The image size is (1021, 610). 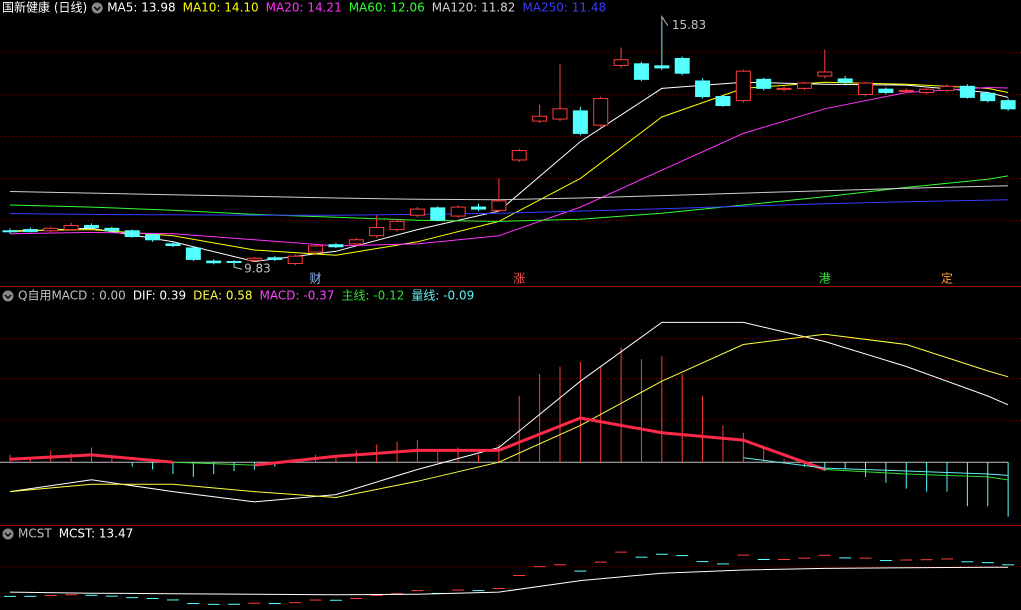 What do you see at coordinates (509, 207) in the screenshot?
I see `ma-line` at bounding box center [509, 207].